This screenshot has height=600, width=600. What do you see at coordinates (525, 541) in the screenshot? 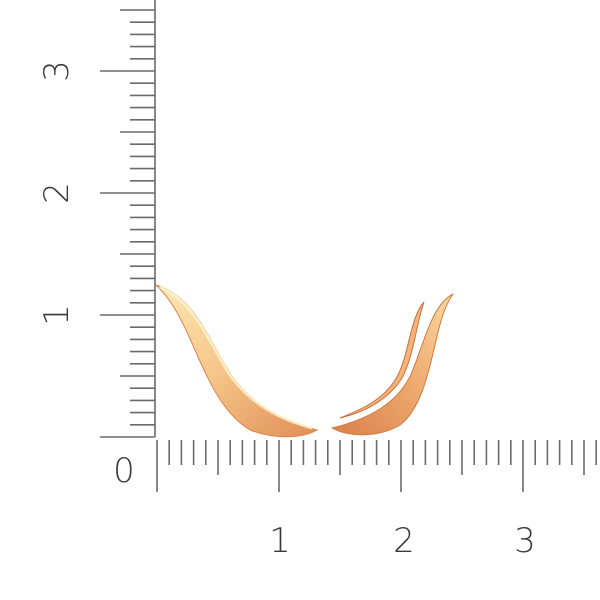
I see `ruler-label-h3: 3` at bounding box center [525, 541].